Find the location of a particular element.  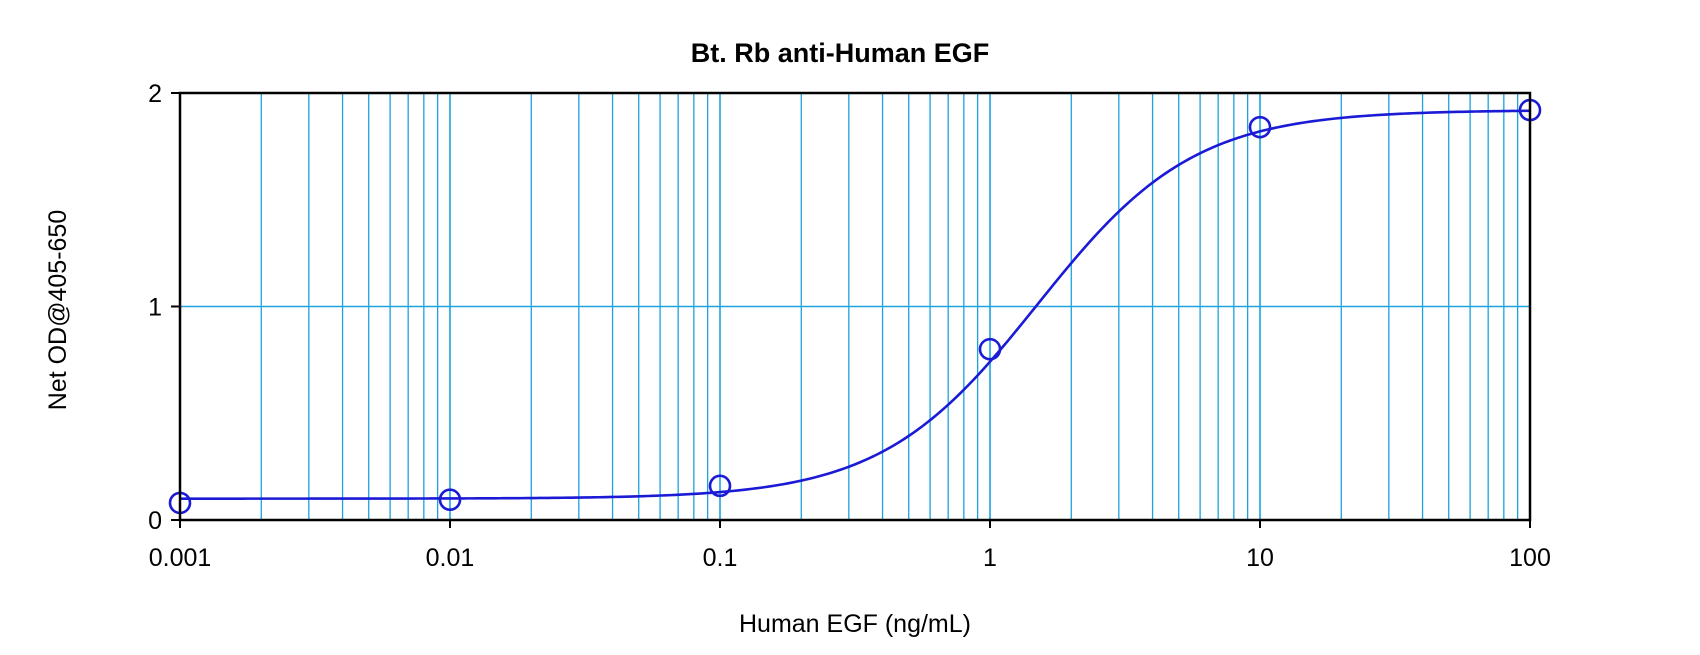

x-tick-label: 0.1 is located at coordinates (720, 558).